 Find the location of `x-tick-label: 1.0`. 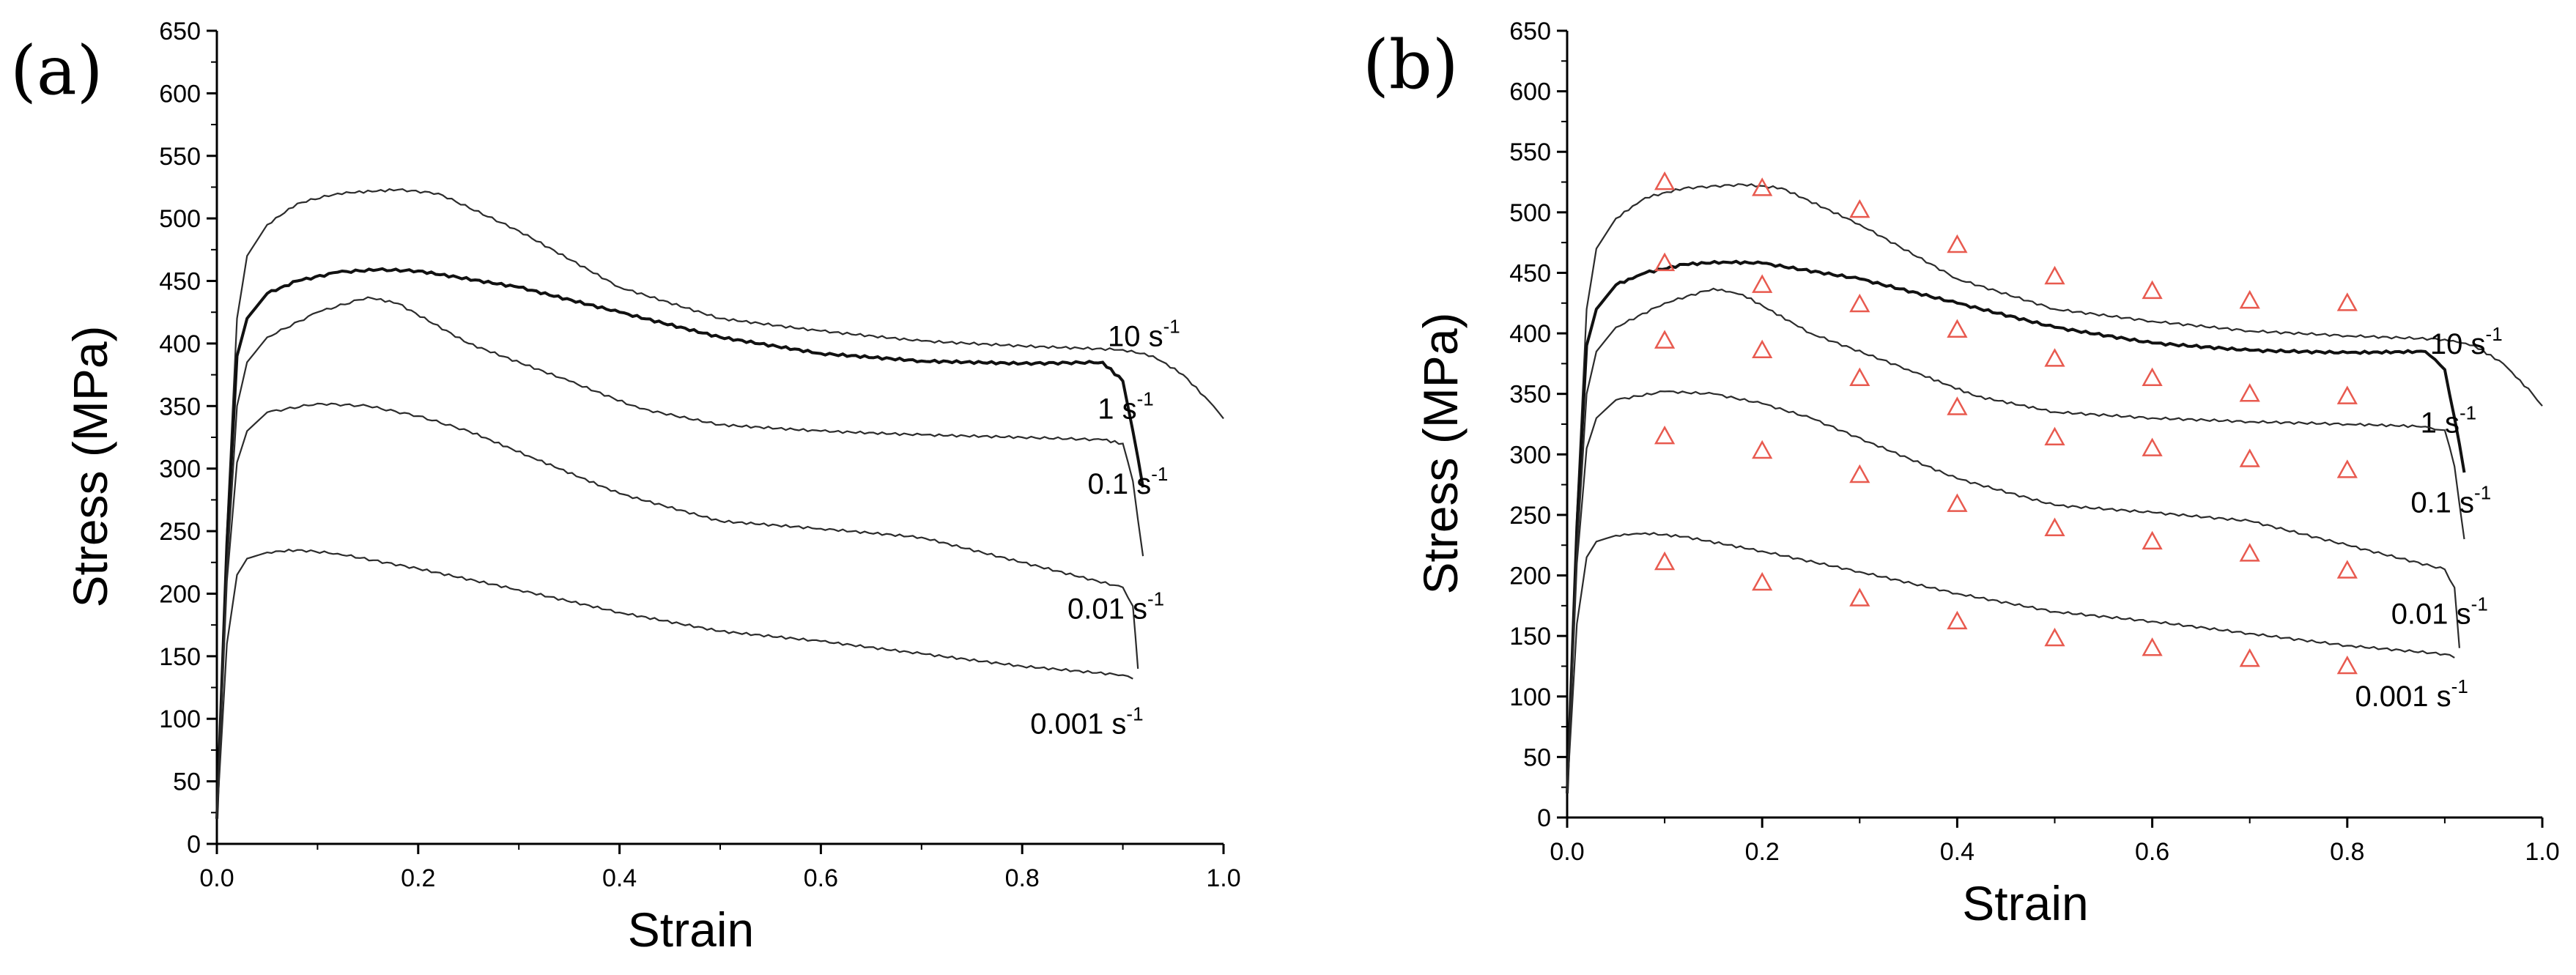

x-tick-label: 1.0 is located at coordinates (1223, 878).